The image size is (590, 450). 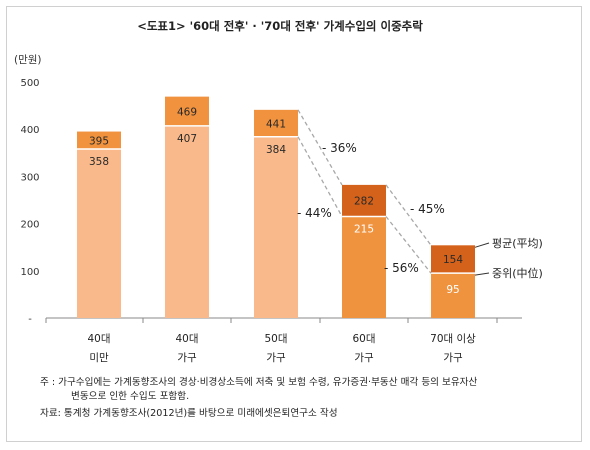 What do you see at coordinates (187, 139) in the screenshot?
I see `data-label-median: 407` at bounding box center [187, 139].